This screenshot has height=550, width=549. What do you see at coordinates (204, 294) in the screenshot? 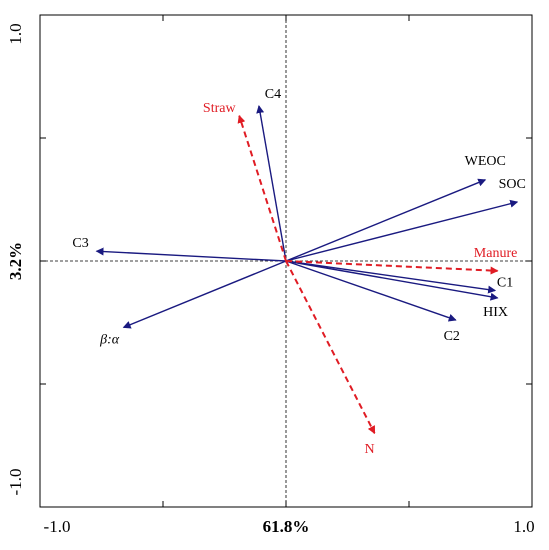
I see `response-vector-beta-alpha` at bounding box center [204, 294].